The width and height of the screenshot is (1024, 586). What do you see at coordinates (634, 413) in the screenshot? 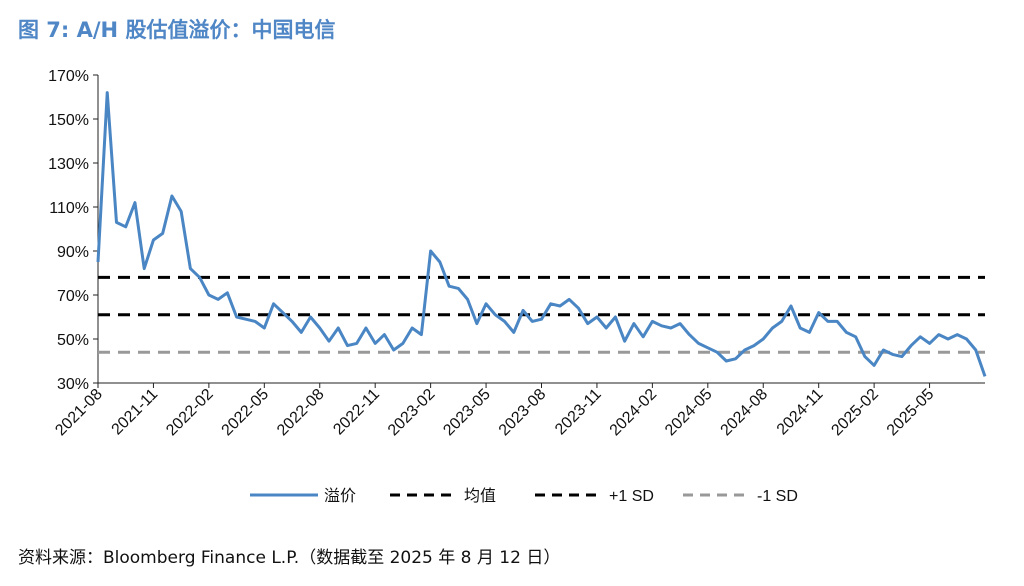
I see `x-tick-label: 2024-02` at bounding box center [634, 413].